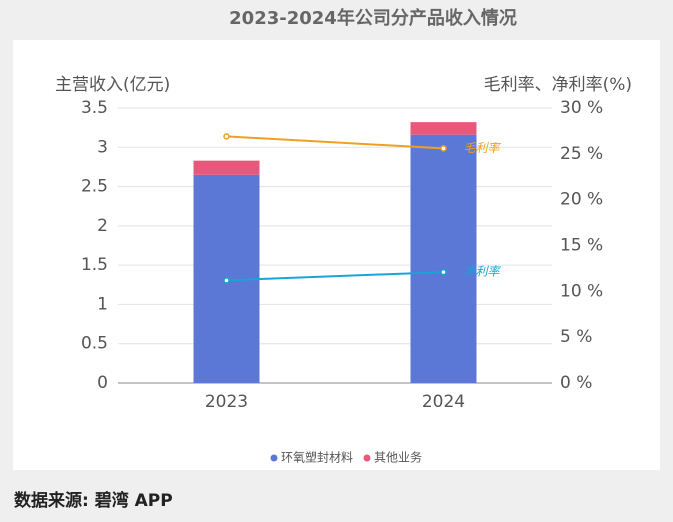  What do you see at coordinates (93, 500) in the screenshot?
I see `source-note: 数据来源: 碧湾 APP` at bounding box center [93, 500].